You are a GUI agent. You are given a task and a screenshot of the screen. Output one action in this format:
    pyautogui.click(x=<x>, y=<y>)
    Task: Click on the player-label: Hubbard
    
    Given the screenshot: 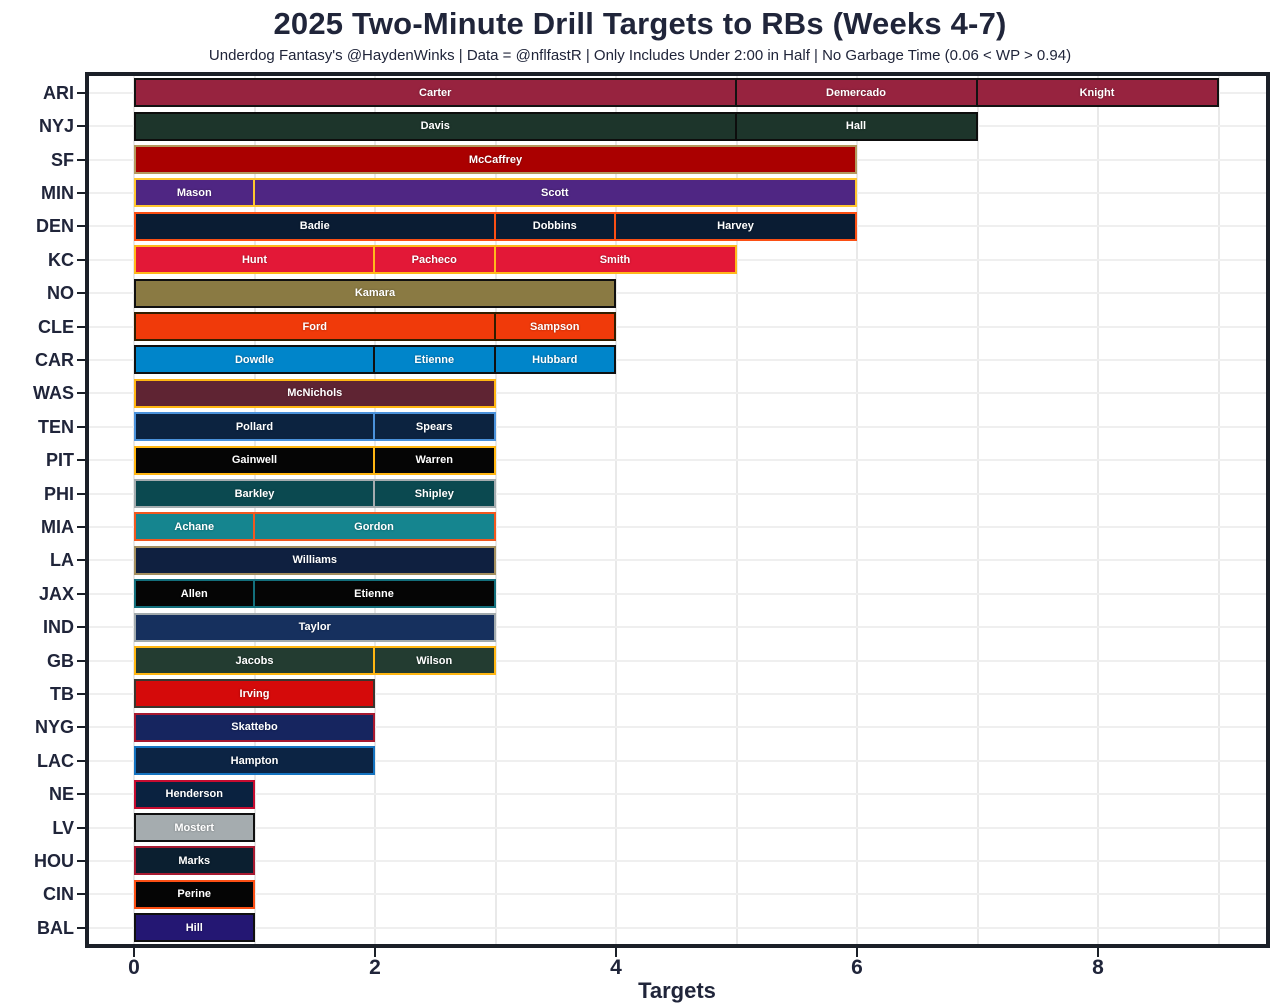 What is the action you would take?
    pyautogui.click(x=555, y=359)
    